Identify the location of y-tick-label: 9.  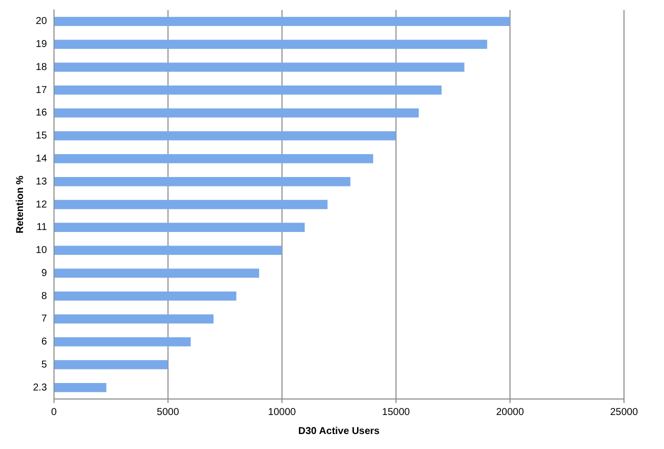
(44, 273).